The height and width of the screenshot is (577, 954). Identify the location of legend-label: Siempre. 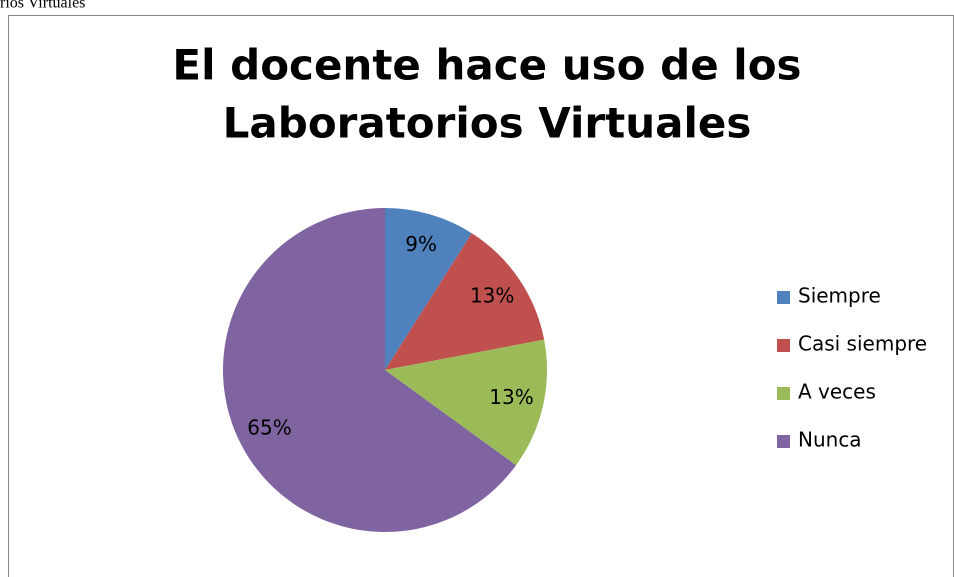
(839, 296).